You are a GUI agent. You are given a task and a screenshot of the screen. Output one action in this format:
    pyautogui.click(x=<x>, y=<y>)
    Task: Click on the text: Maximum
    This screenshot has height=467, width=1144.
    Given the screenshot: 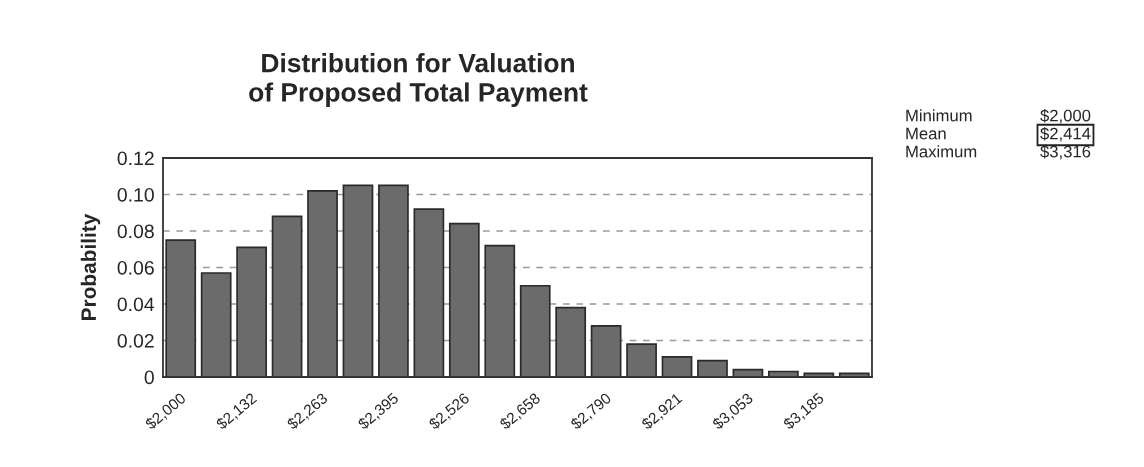 What is the action you would take?
    pyautogui.click(x=941, y=151)
    